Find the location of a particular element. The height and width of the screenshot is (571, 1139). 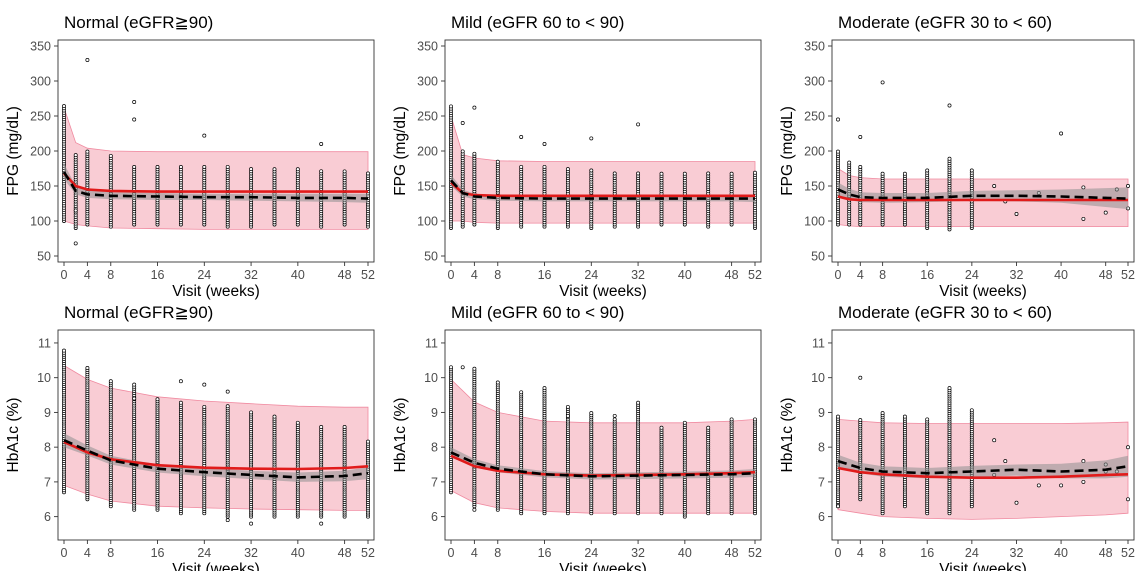

model-prediction-line is located at coordinates (982, 198).